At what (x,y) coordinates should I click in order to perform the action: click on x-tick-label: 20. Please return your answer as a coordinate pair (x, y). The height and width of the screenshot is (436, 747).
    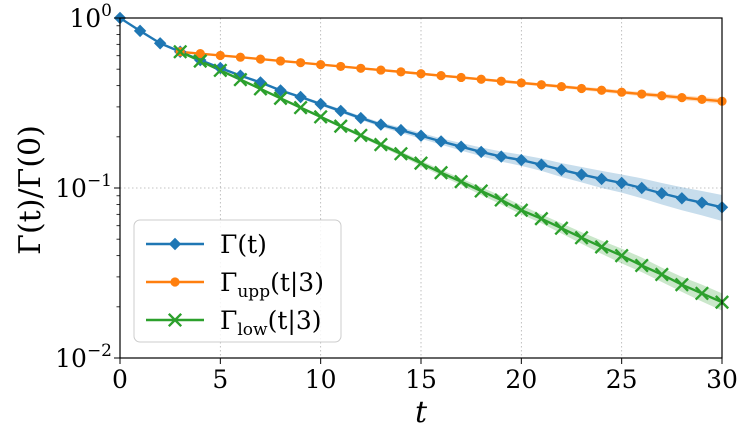
    Looking at the image, I should click on (521, 379).